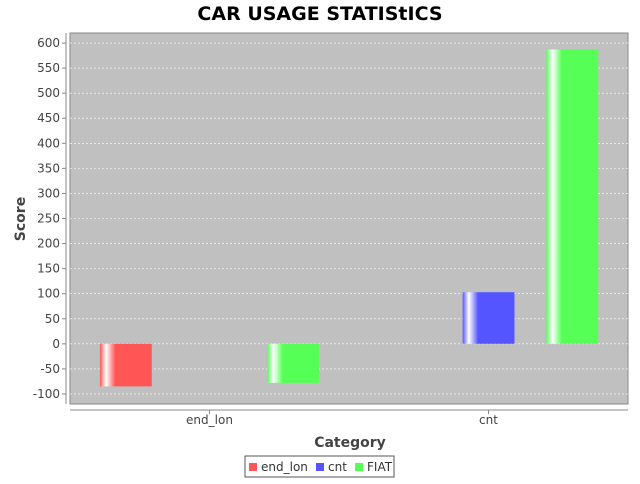  I want to click on x-tick-label: cnt, so click(488, 420).